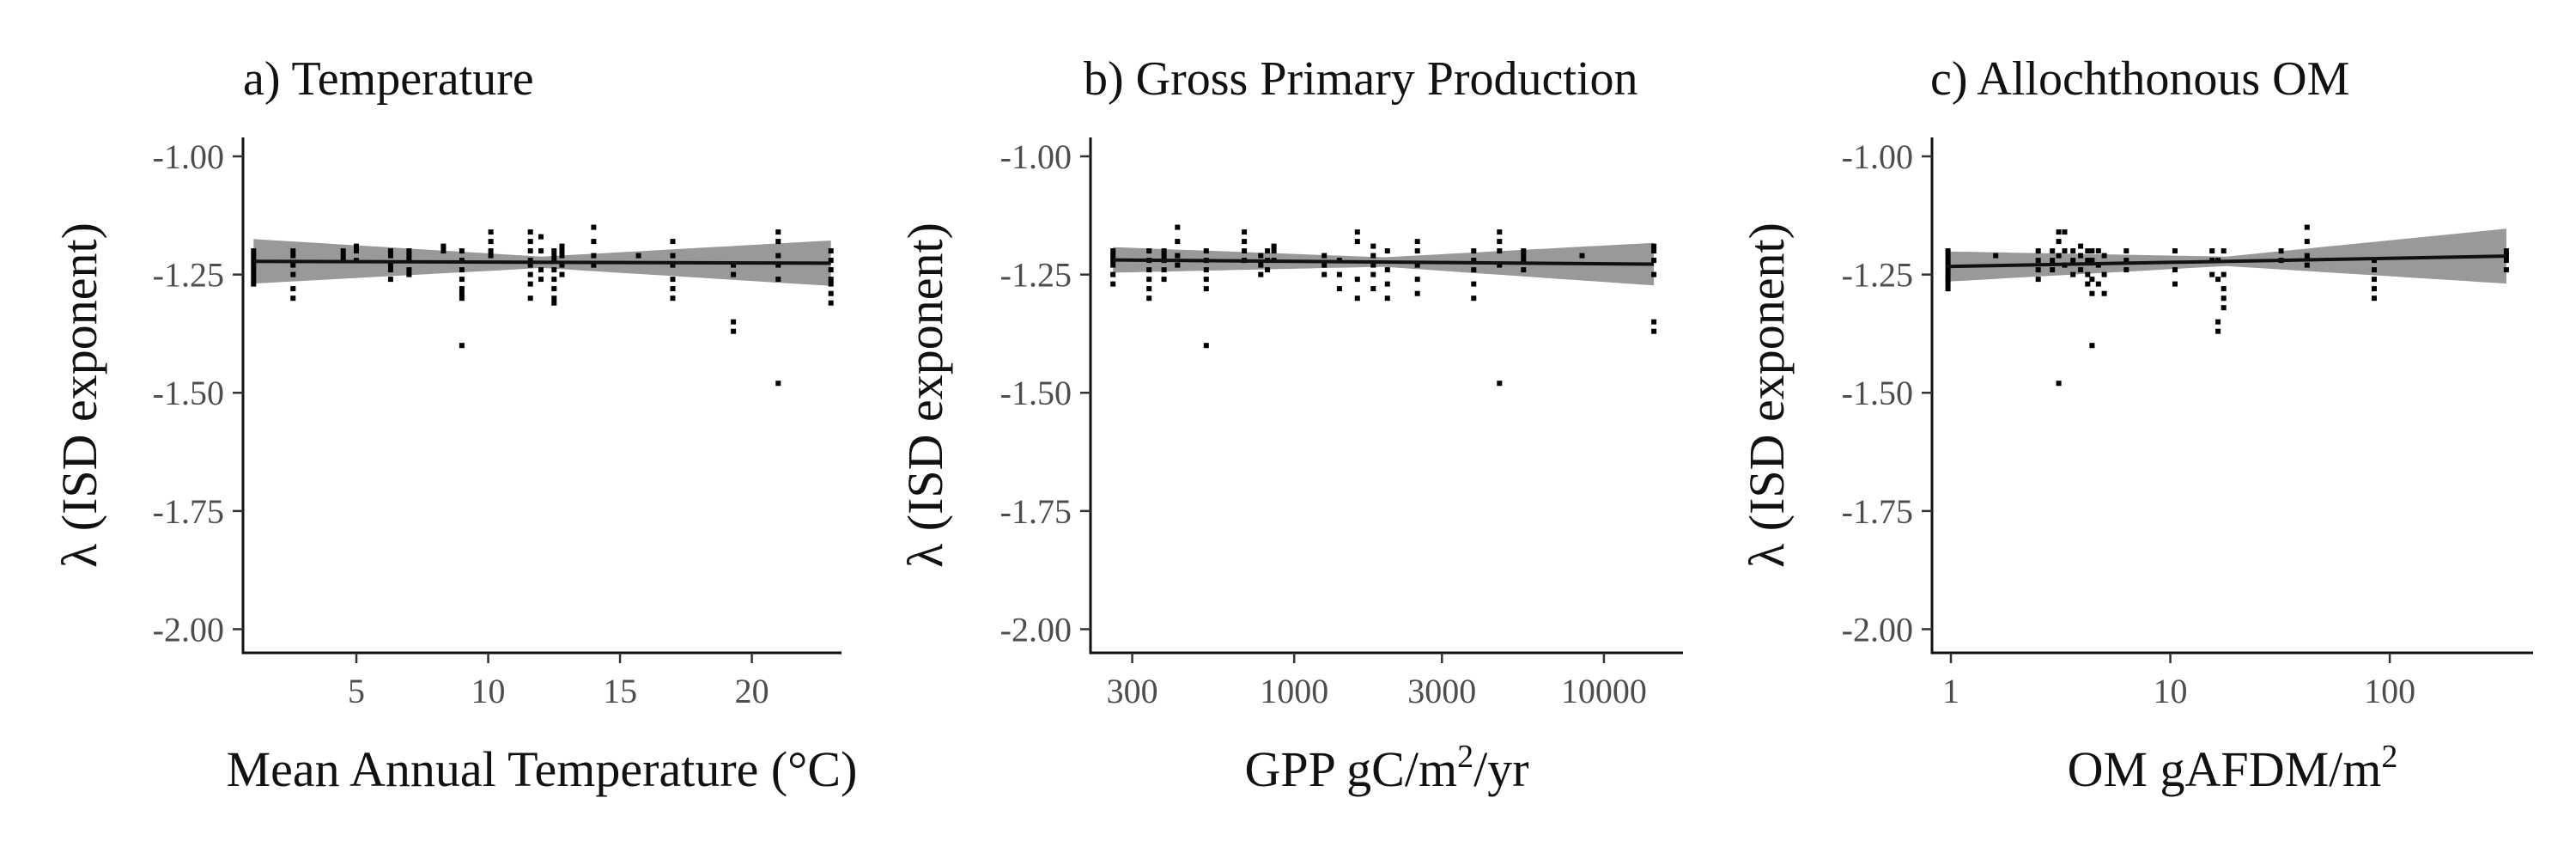  I want to click on y-tick-label: -1.75, so click(1036, 511).